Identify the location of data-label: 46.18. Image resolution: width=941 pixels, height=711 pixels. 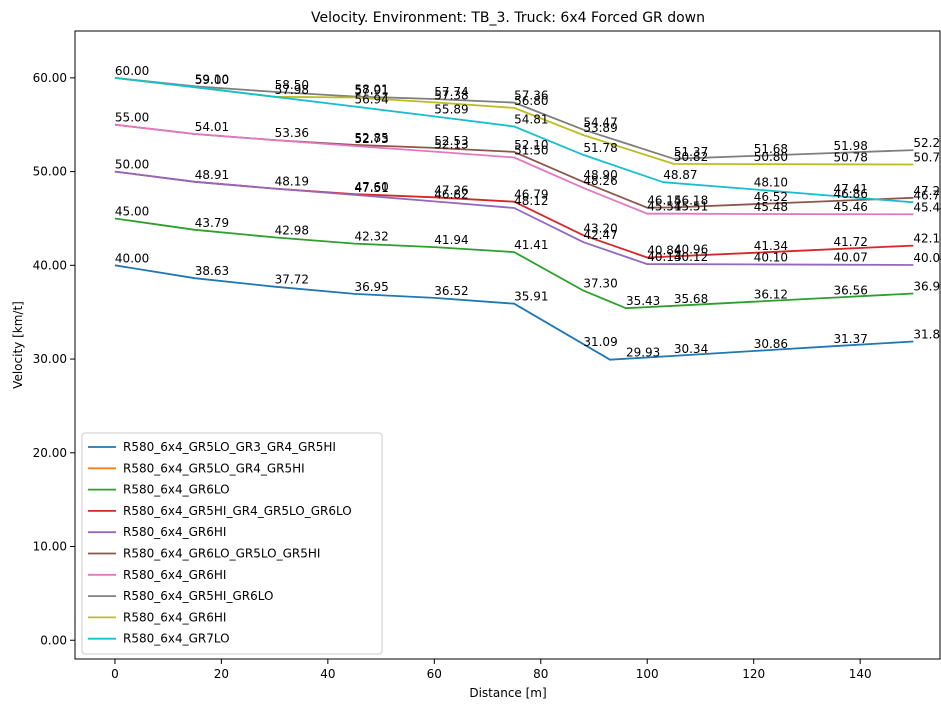
(691, 200).